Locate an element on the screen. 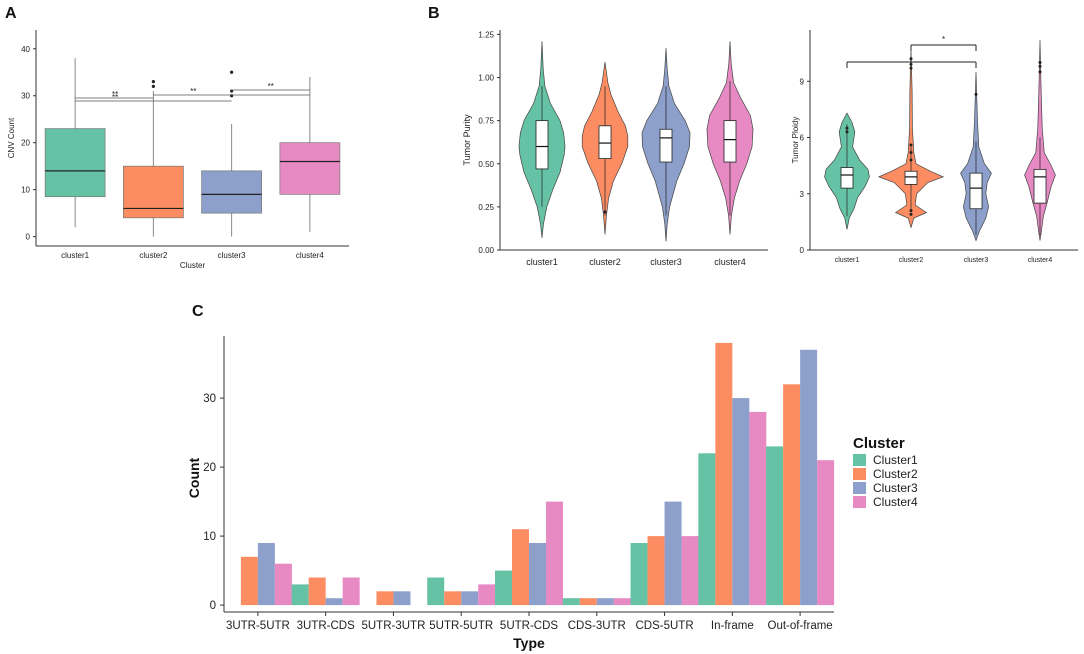 The width and height of the screenshot is (1084, 654). y-tick-label: 1.00 is located at coordinates (486, 78).